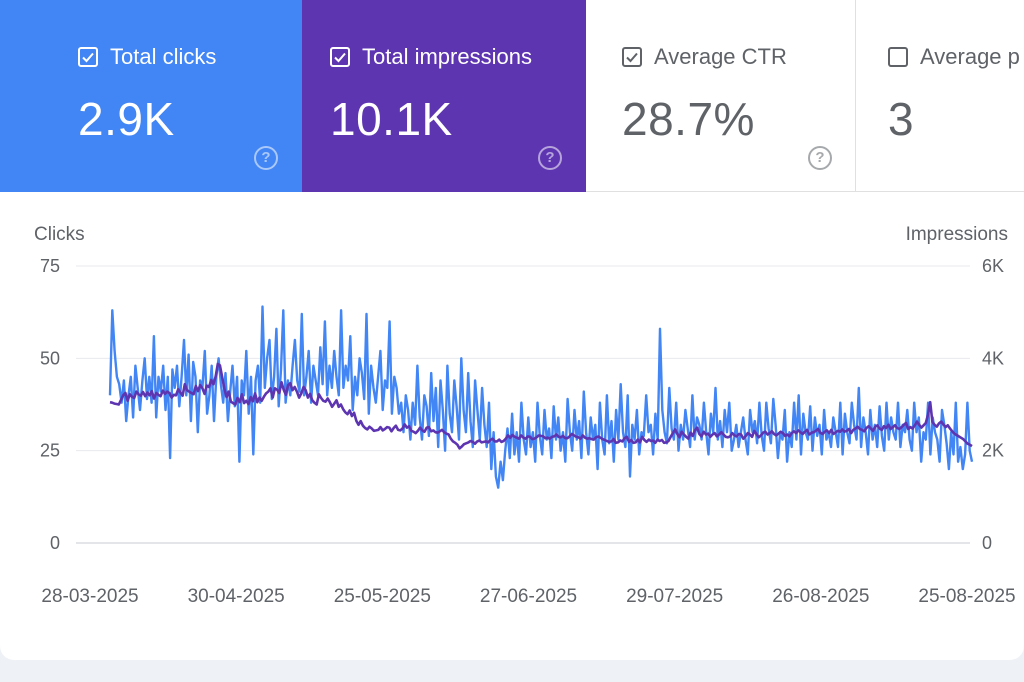  Describe the element at coordinates (382, 596) in the screenshot. I see `x-tick-label: 25-05-2025` at that location.